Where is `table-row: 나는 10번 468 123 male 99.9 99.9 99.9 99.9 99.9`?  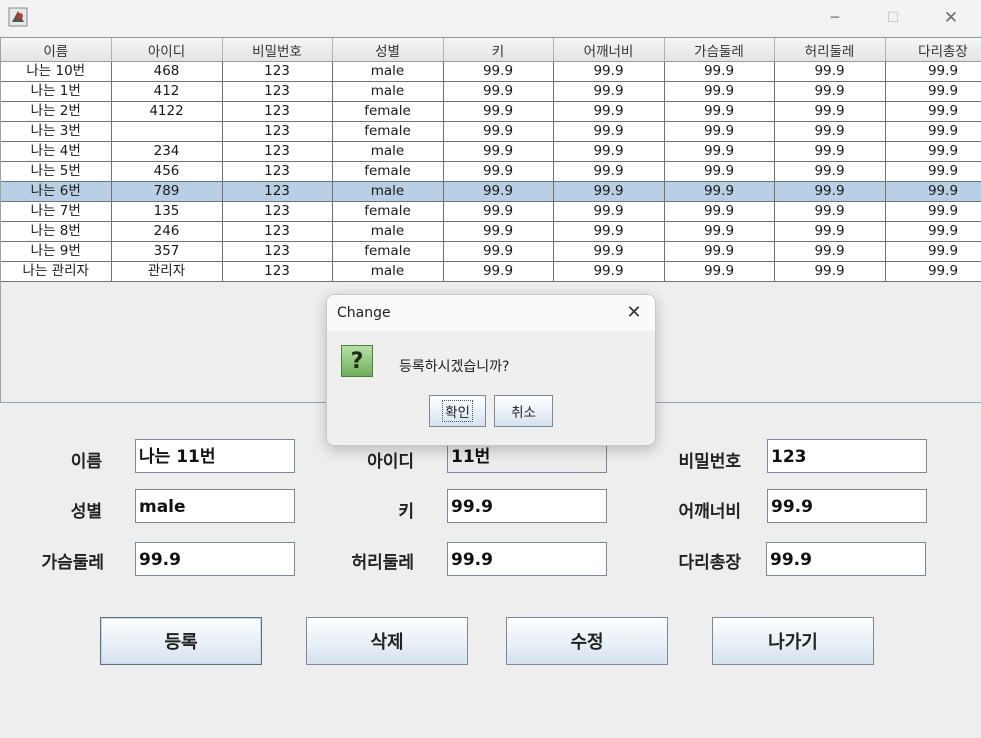
table-row: 나는 10번 468 123 male 99.9 99.9 99.9 99.9 99.9 is located at coordinates (491, 71).